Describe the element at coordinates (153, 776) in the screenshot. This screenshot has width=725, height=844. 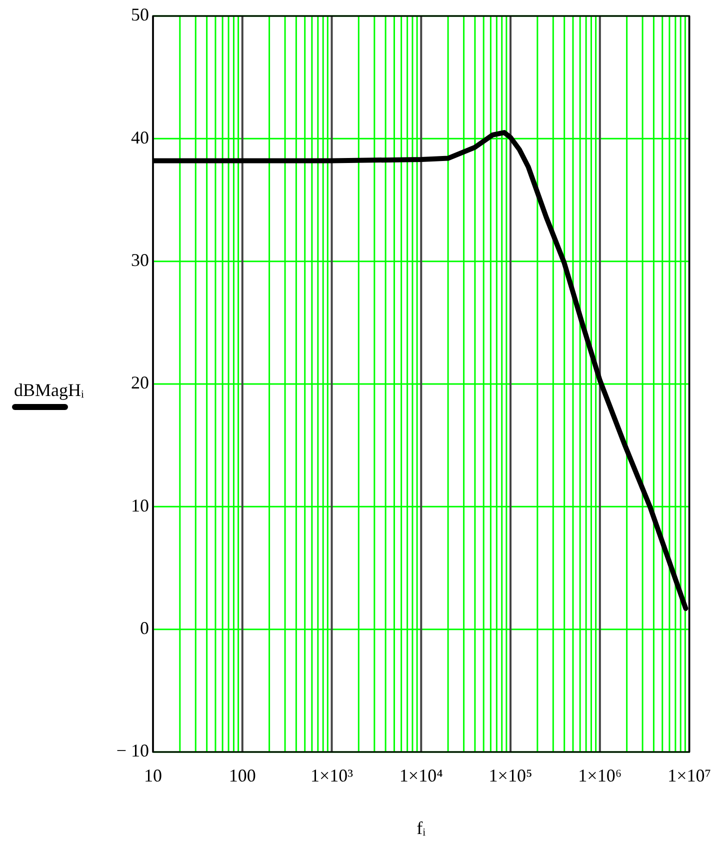
I see `x-tick-label: 10` at that location.